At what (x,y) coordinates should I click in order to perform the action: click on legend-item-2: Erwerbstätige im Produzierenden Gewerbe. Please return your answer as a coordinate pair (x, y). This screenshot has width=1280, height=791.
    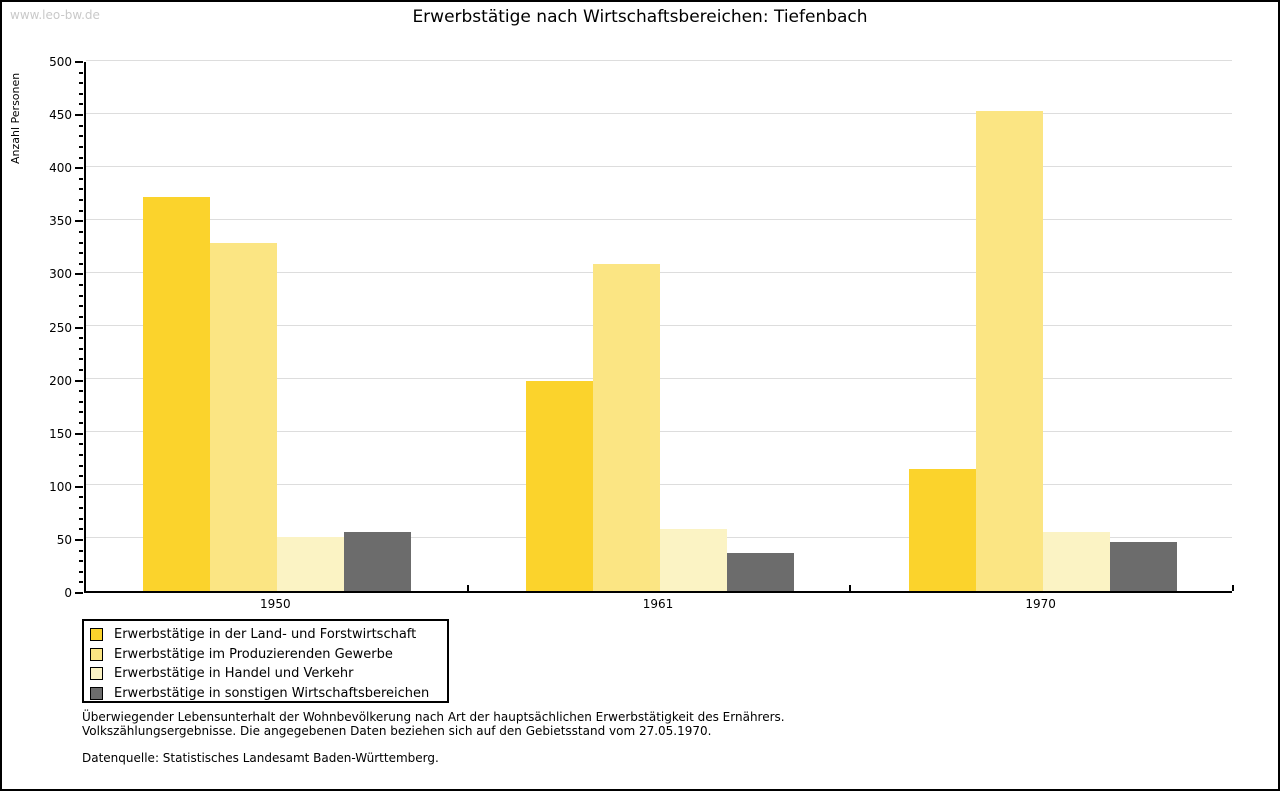
    Looking at the image, I should click on (268, 655).